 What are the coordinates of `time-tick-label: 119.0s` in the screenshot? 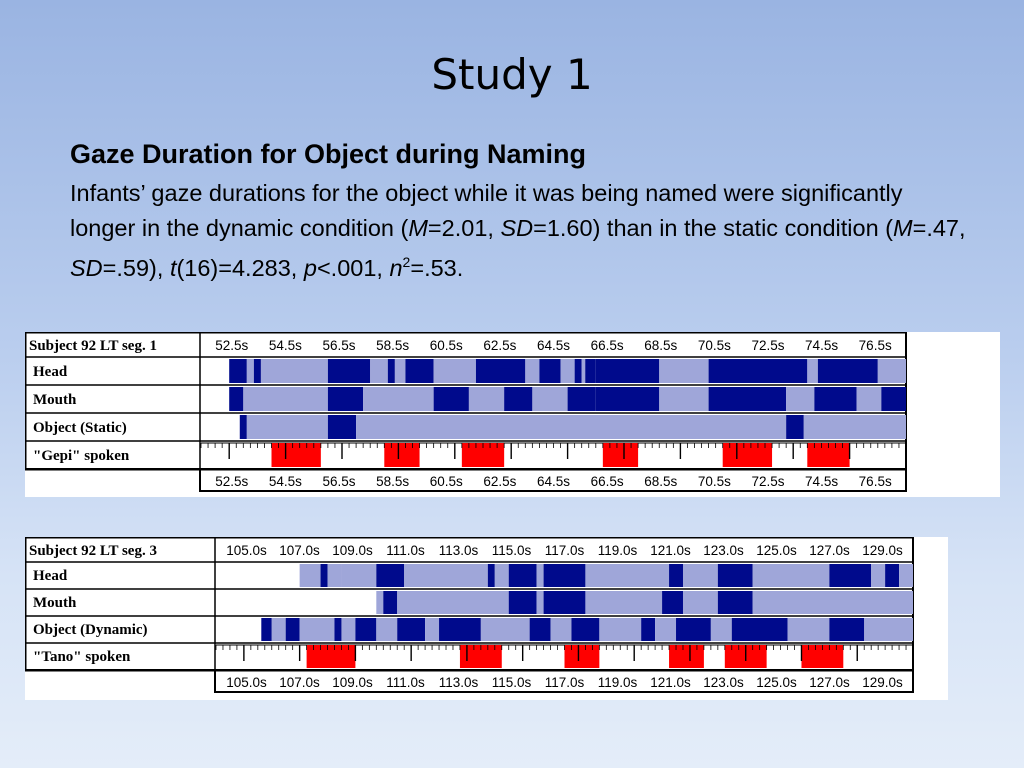 It's located at (618, 682).